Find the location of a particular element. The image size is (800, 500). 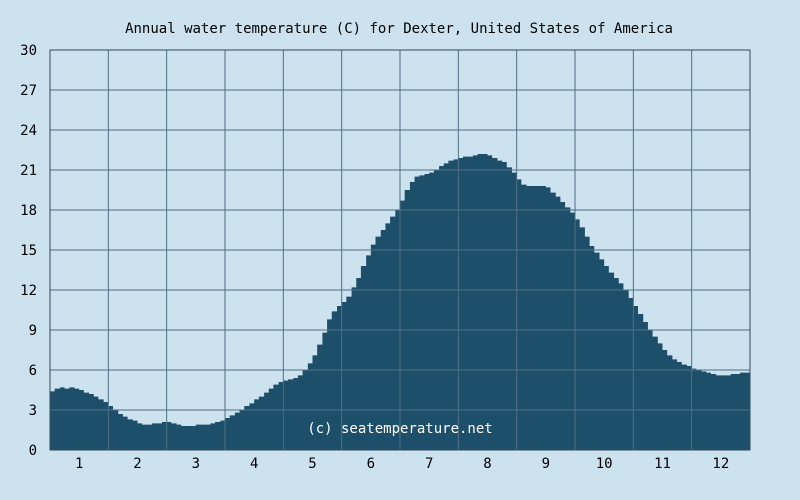

y-tick-label-9: 9 is located at coordinates (33, 331).